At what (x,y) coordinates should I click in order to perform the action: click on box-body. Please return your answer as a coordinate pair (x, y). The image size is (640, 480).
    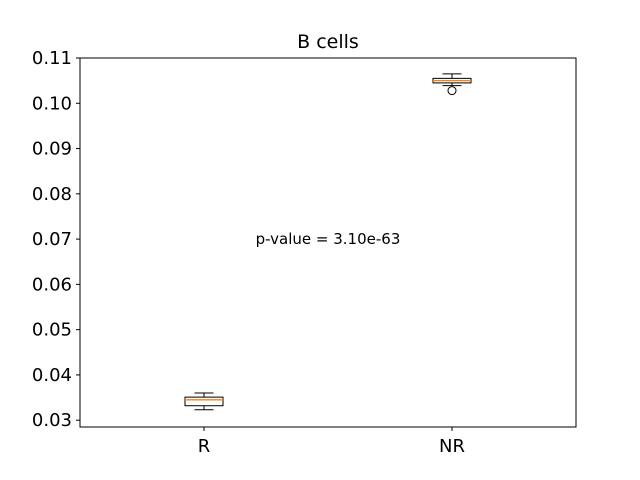
    Looking at the image, I should click on (204, 401).